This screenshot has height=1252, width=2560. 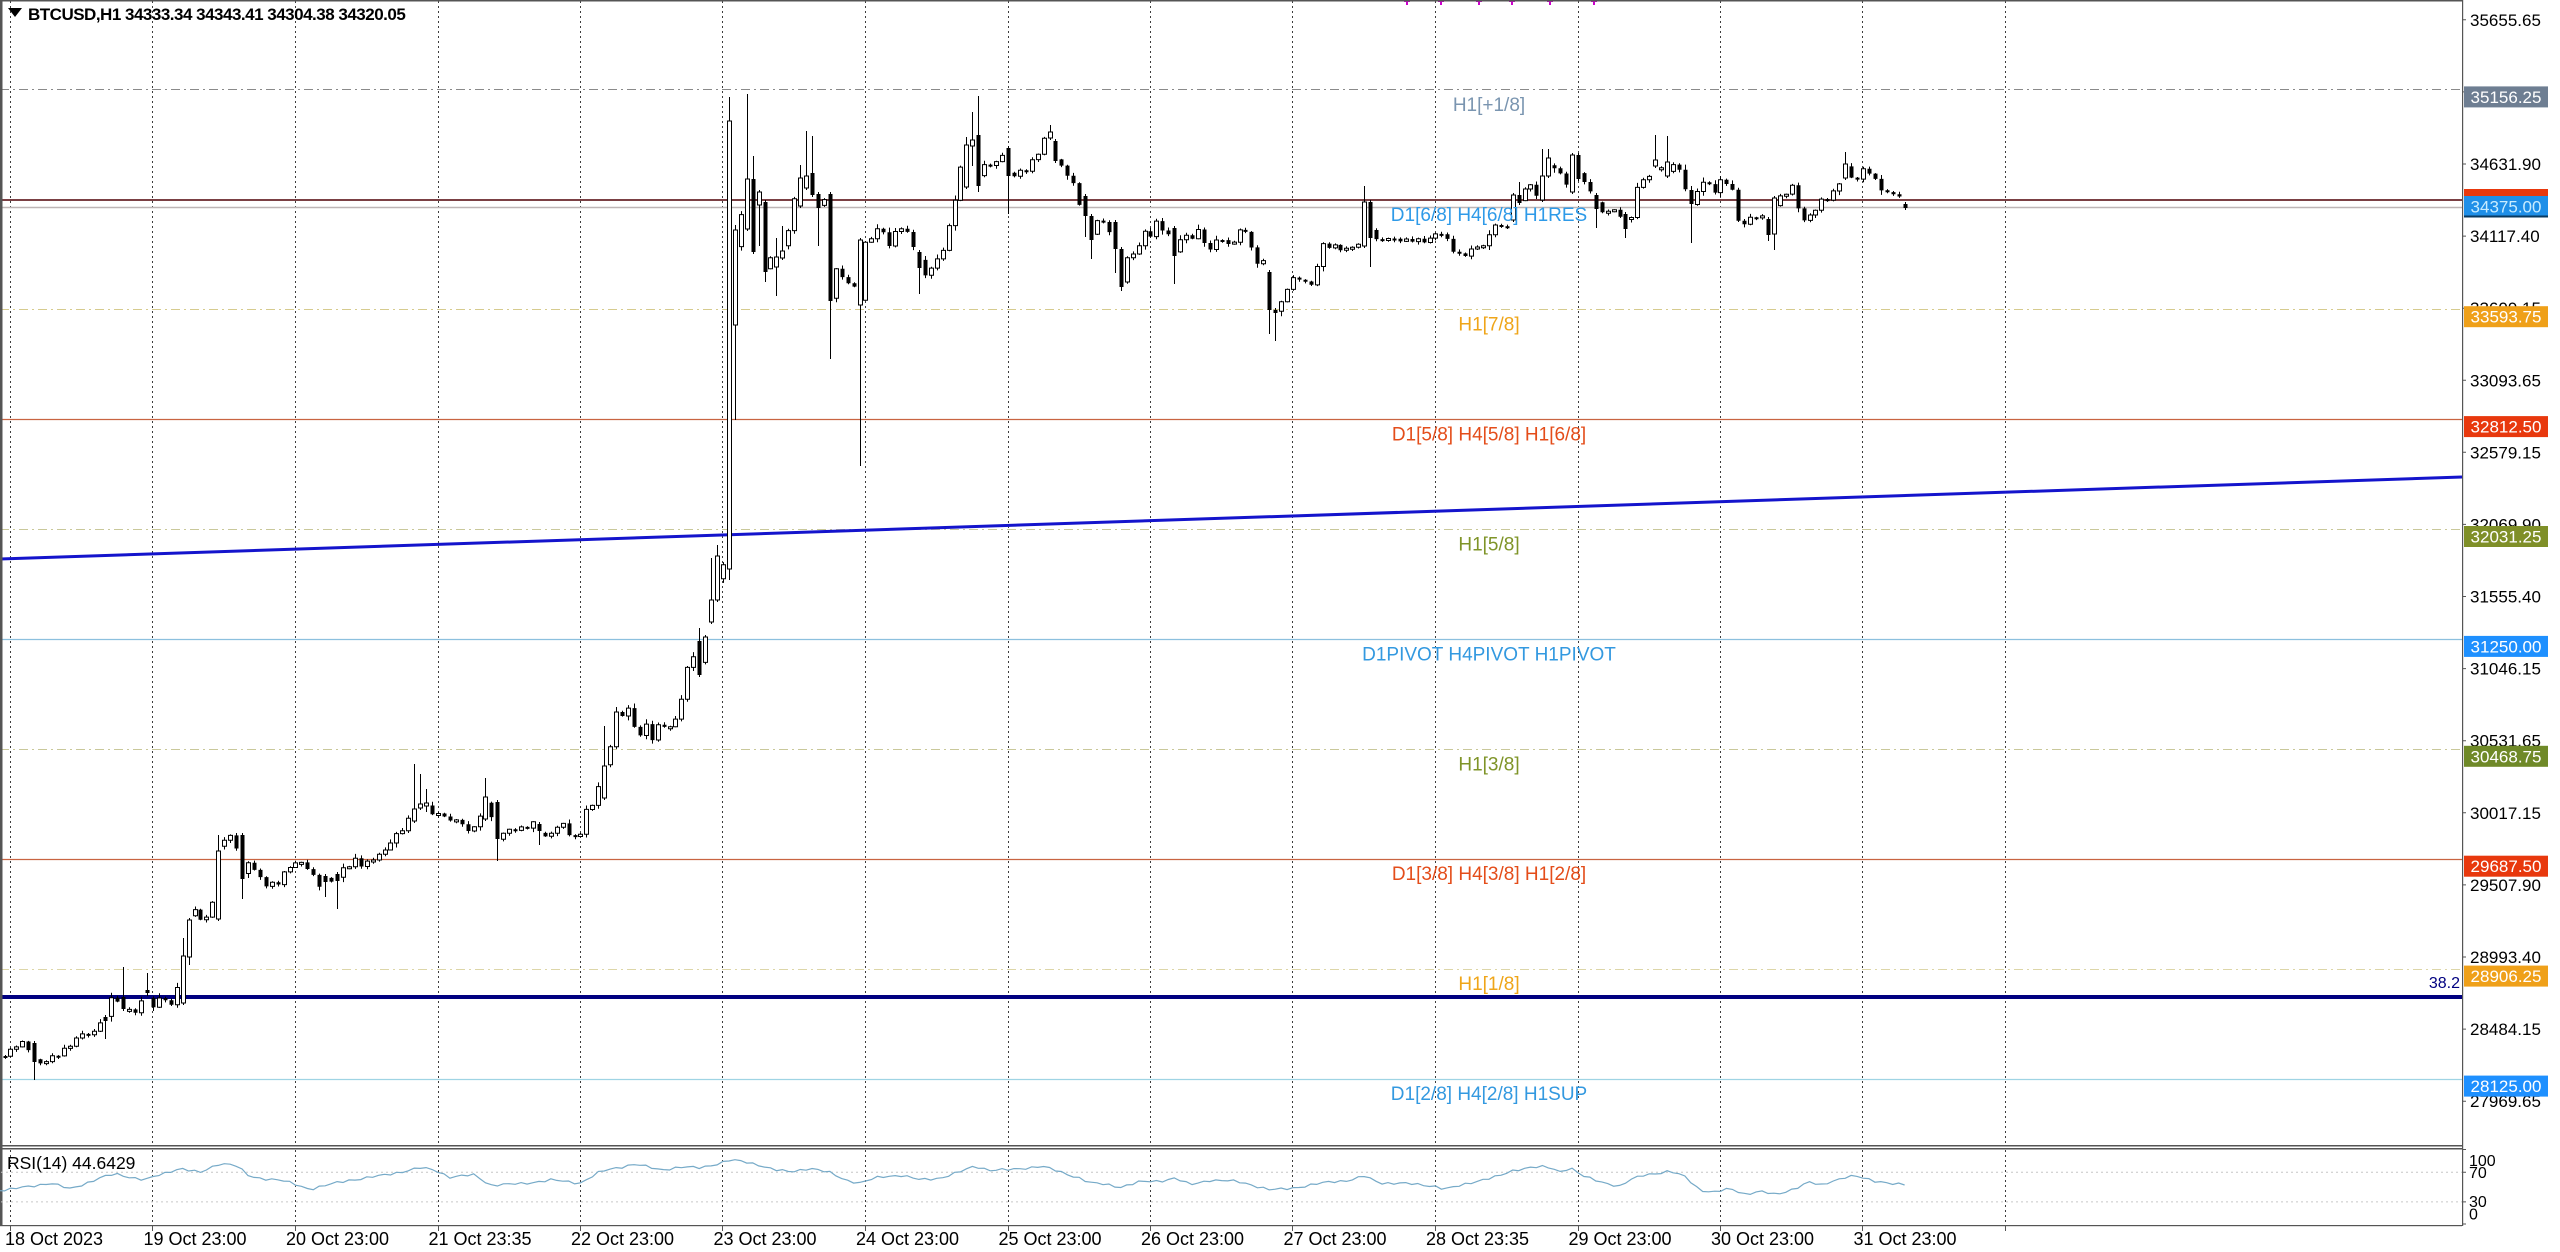 I want to click on svg-text: H1[+1/8], so click(x=1489, y=105).